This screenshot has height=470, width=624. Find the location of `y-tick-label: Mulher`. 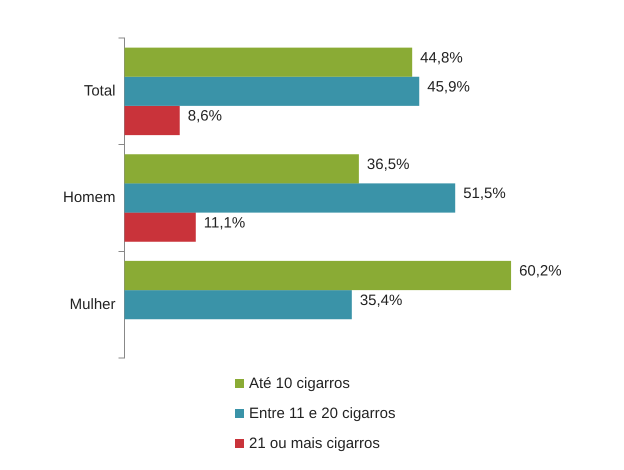

y-tick-label: Mulher is located at coordinates (93, 304).